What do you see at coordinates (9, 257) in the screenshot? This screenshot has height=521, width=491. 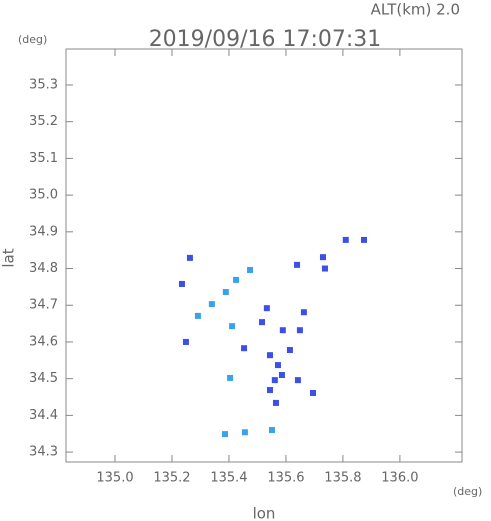 I see `y-axis-label: lat` at bounding box center [9, 257].